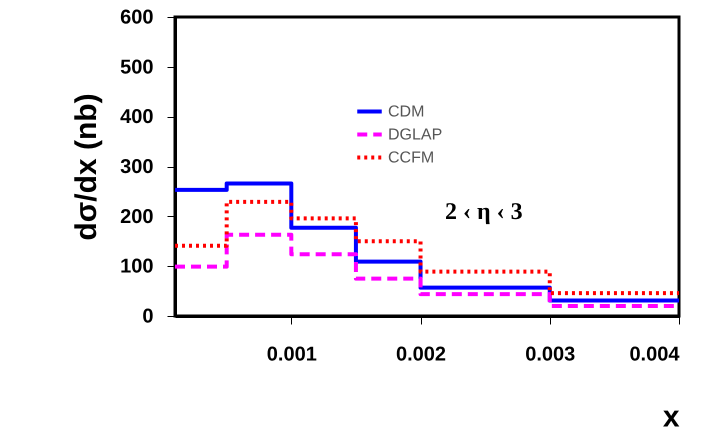 The height and width of the screenshot is (441, 722). Describe the element at coordinates (550, 355) in the screenshot. I see `x-tick-label: 0.003` at that location.